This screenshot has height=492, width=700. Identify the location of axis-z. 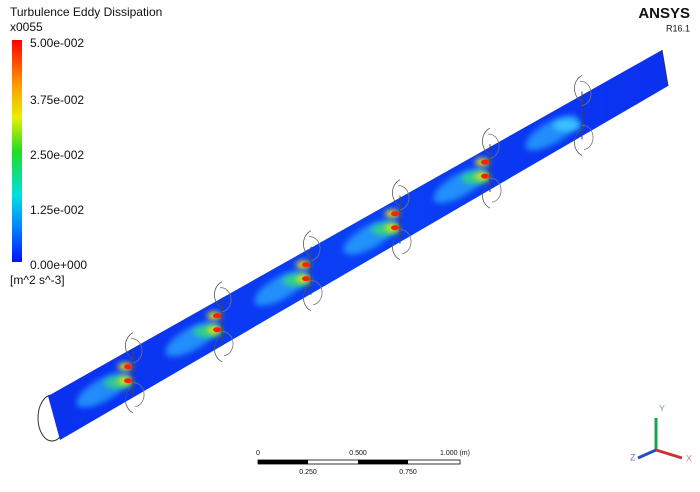
(647, 454).